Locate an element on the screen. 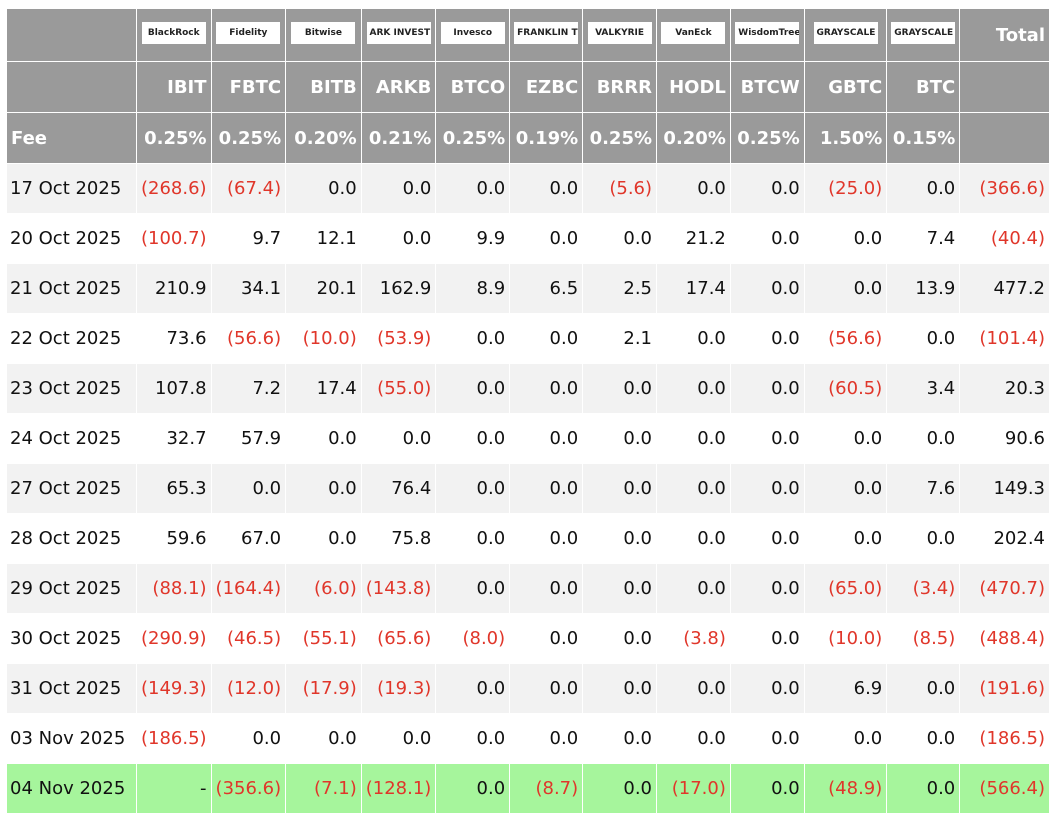 This screenshot has height=822, width=1050. flow-cell: (7.1) is located at coordinates (323, 788).